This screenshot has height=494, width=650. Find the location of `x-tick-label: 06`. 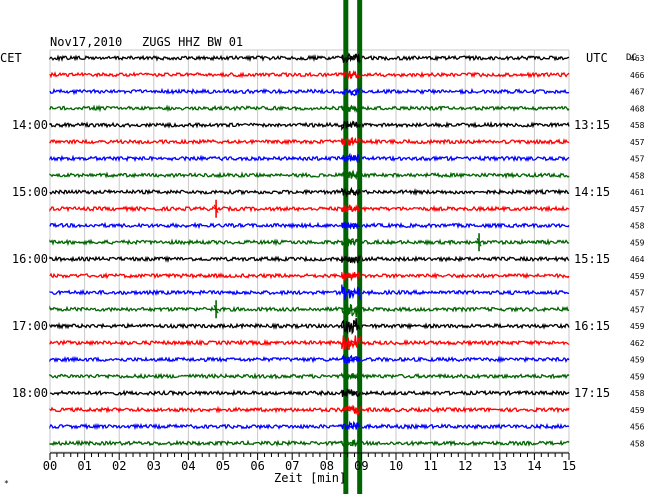

x-tick-label: 06 is located at coordinates (257, 466).